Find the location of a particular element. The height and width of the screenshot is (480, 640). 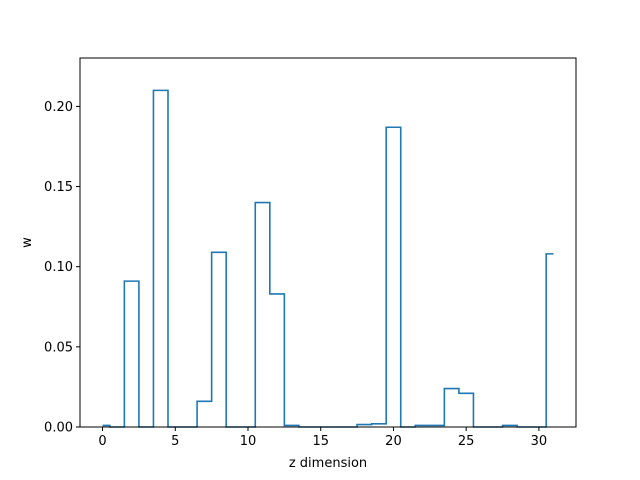

y-axis-ticks: 0.00 0.05 0.10 0.15 0.20 is located at coordinates (62, 268).